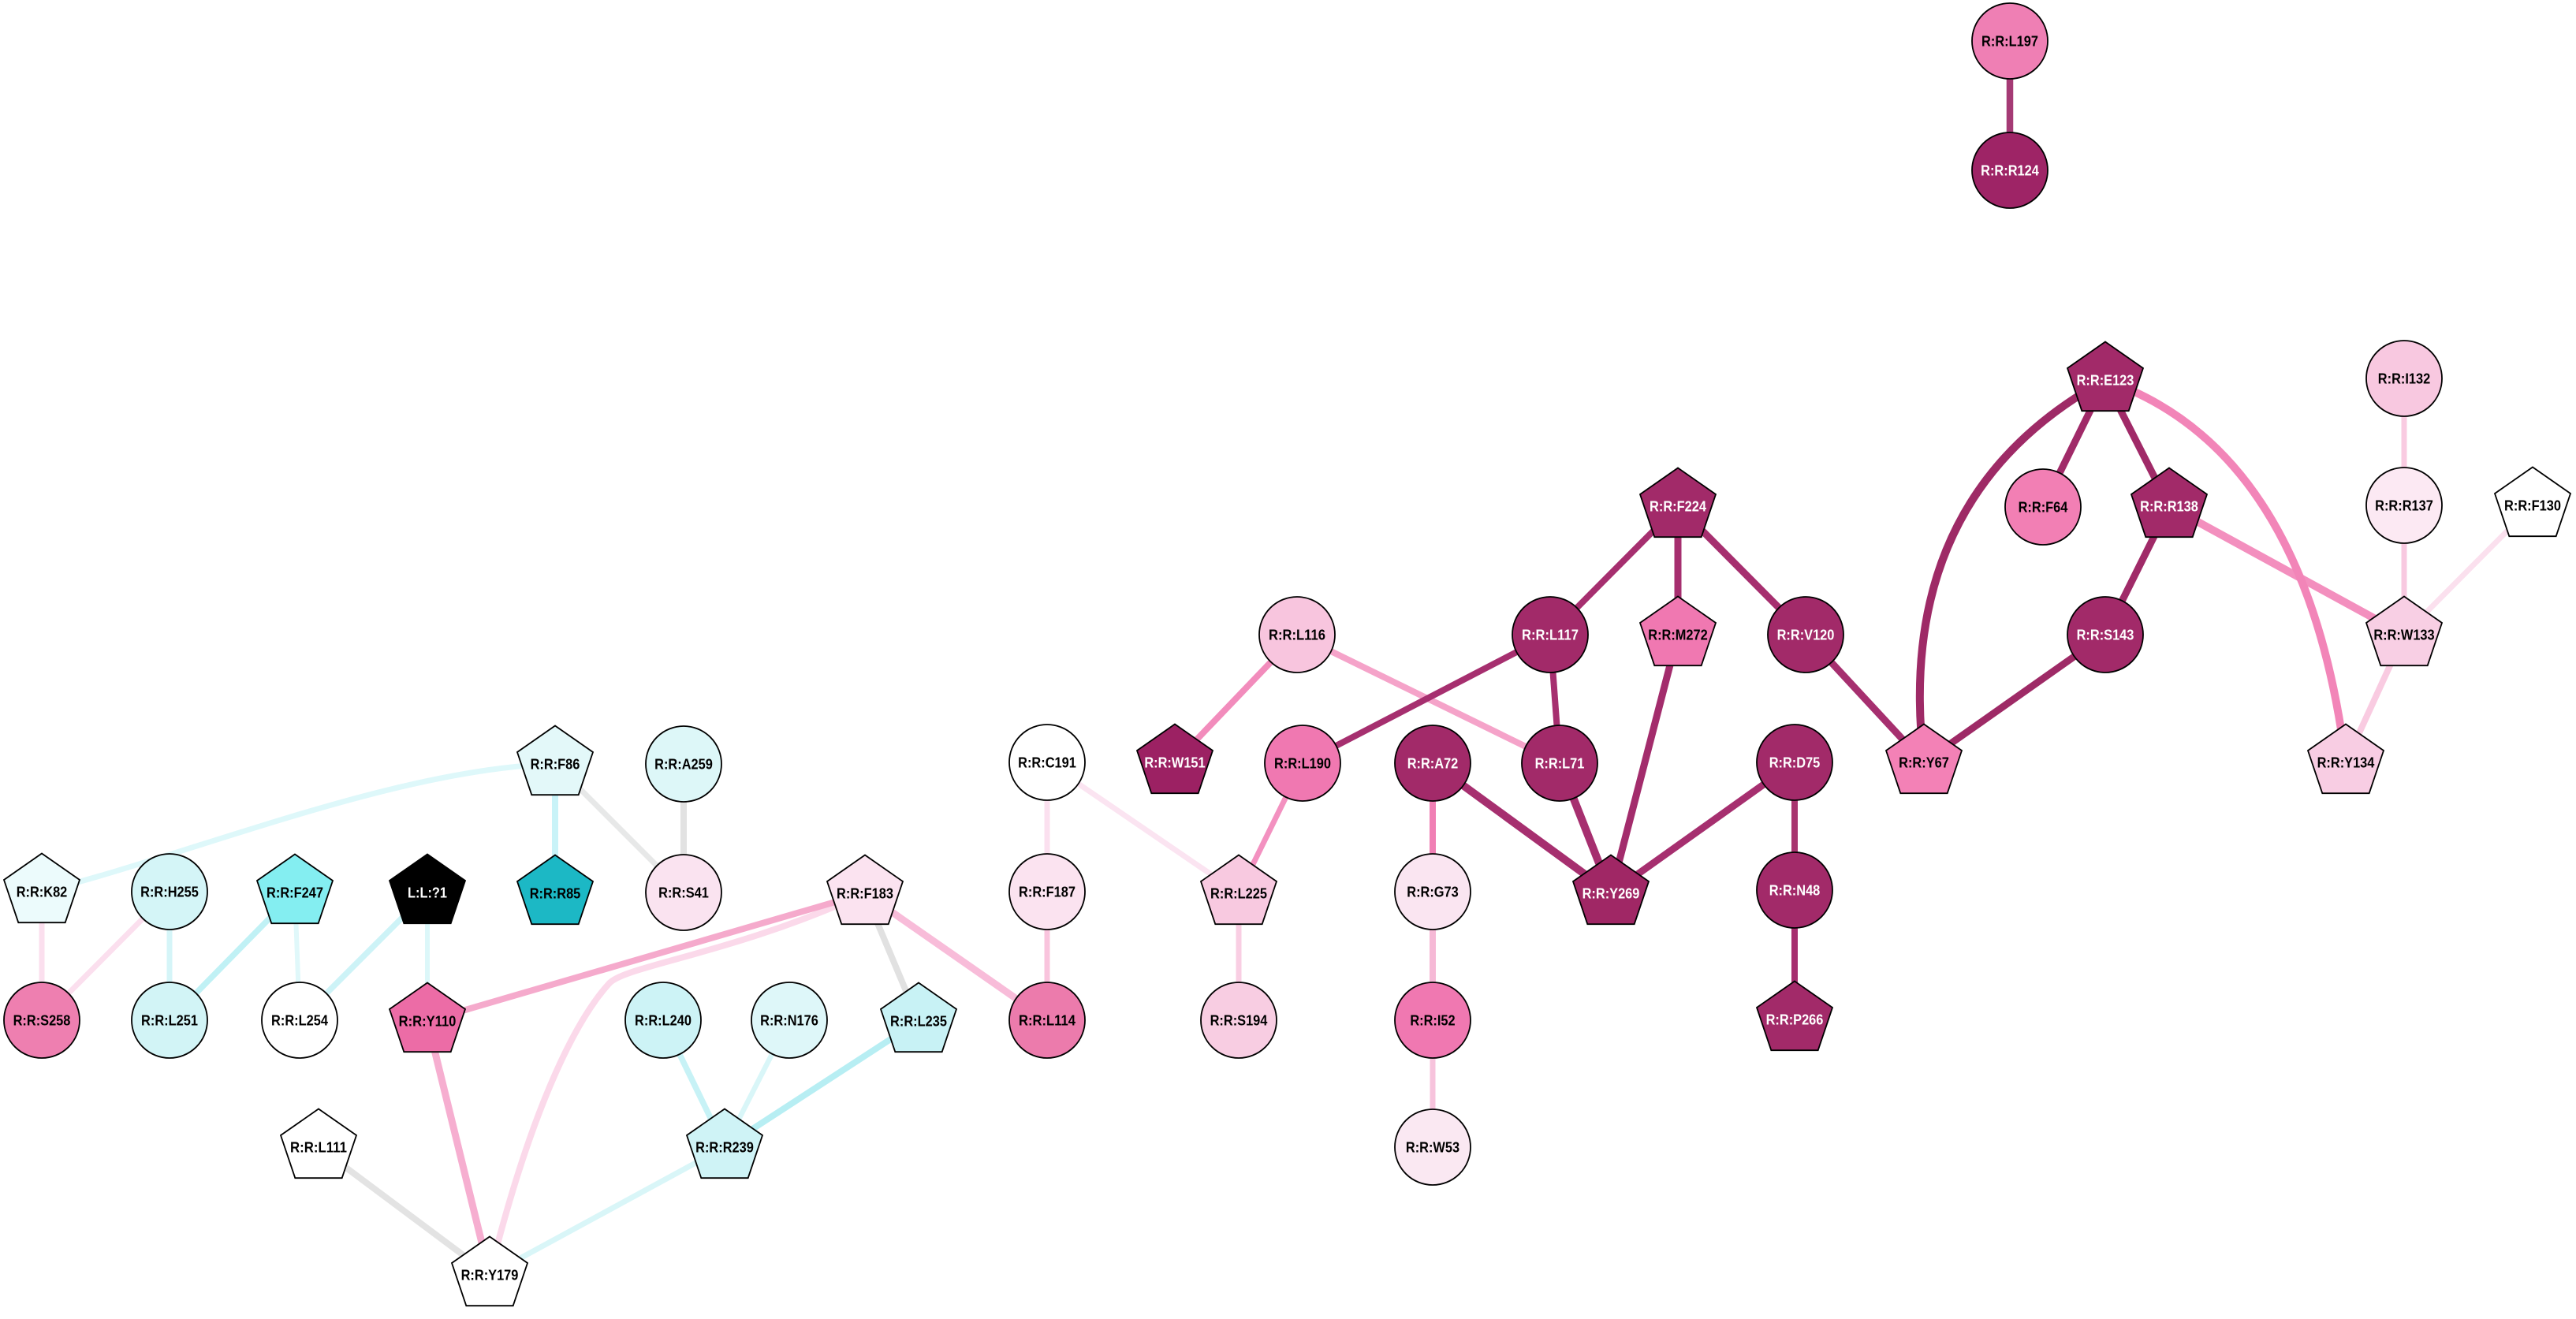 This screenshot has height=1319, width=2576. Describe the element at coordinates (1239, 1021) in the screenshot. I see `svg-text: R:R:S194` at that location.